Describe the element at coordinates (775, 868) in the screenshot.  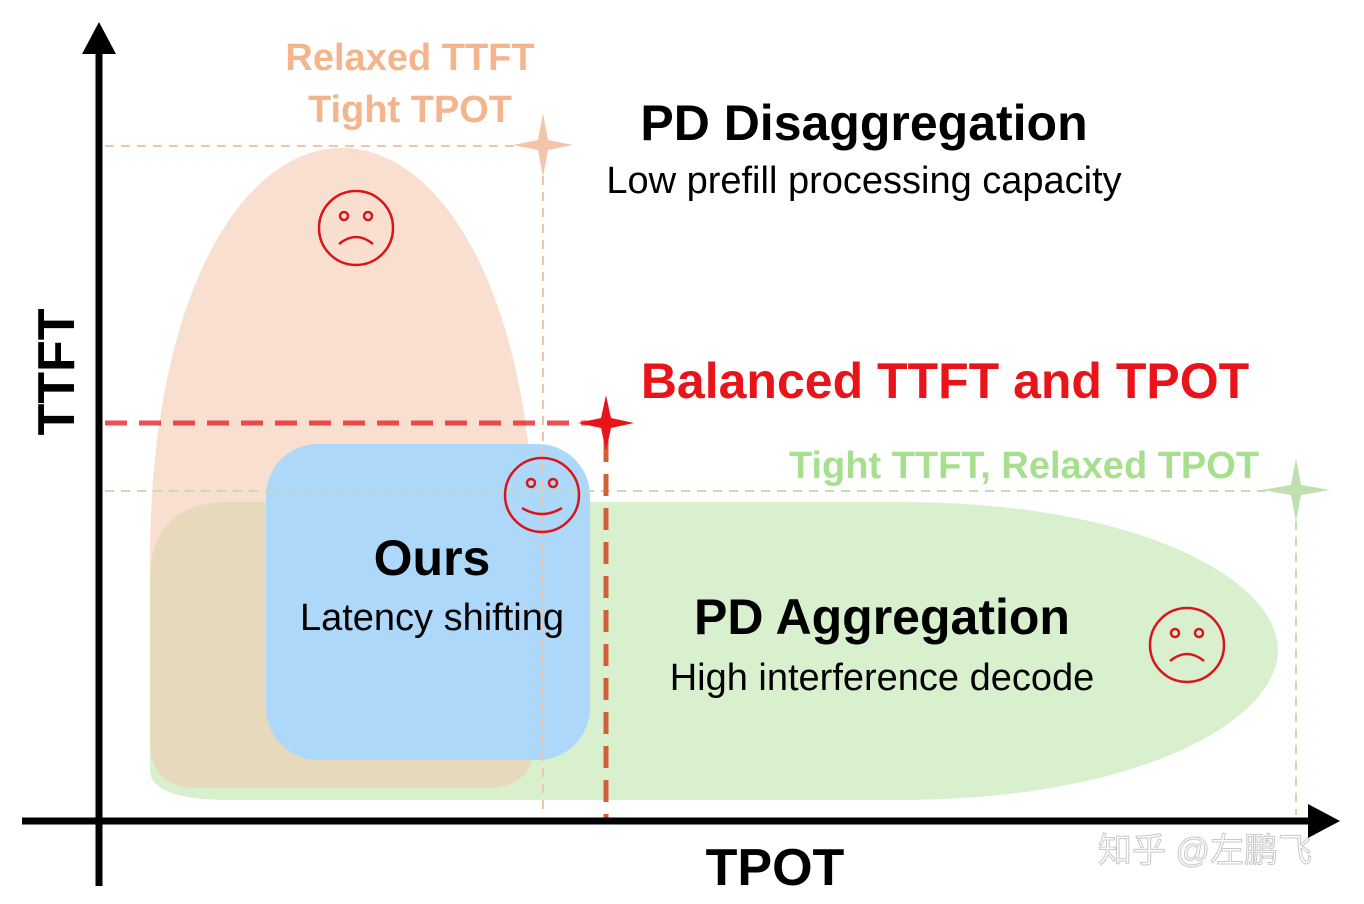
I see `x-axis-label: TPOT` at that location.